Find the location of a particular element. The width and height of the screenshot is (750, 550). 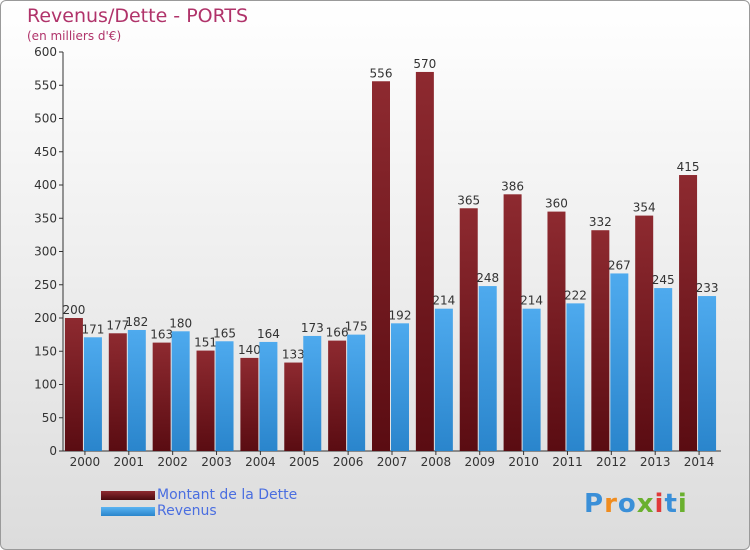

x-tick-label: 2007 is located at coordinates (392, 462).